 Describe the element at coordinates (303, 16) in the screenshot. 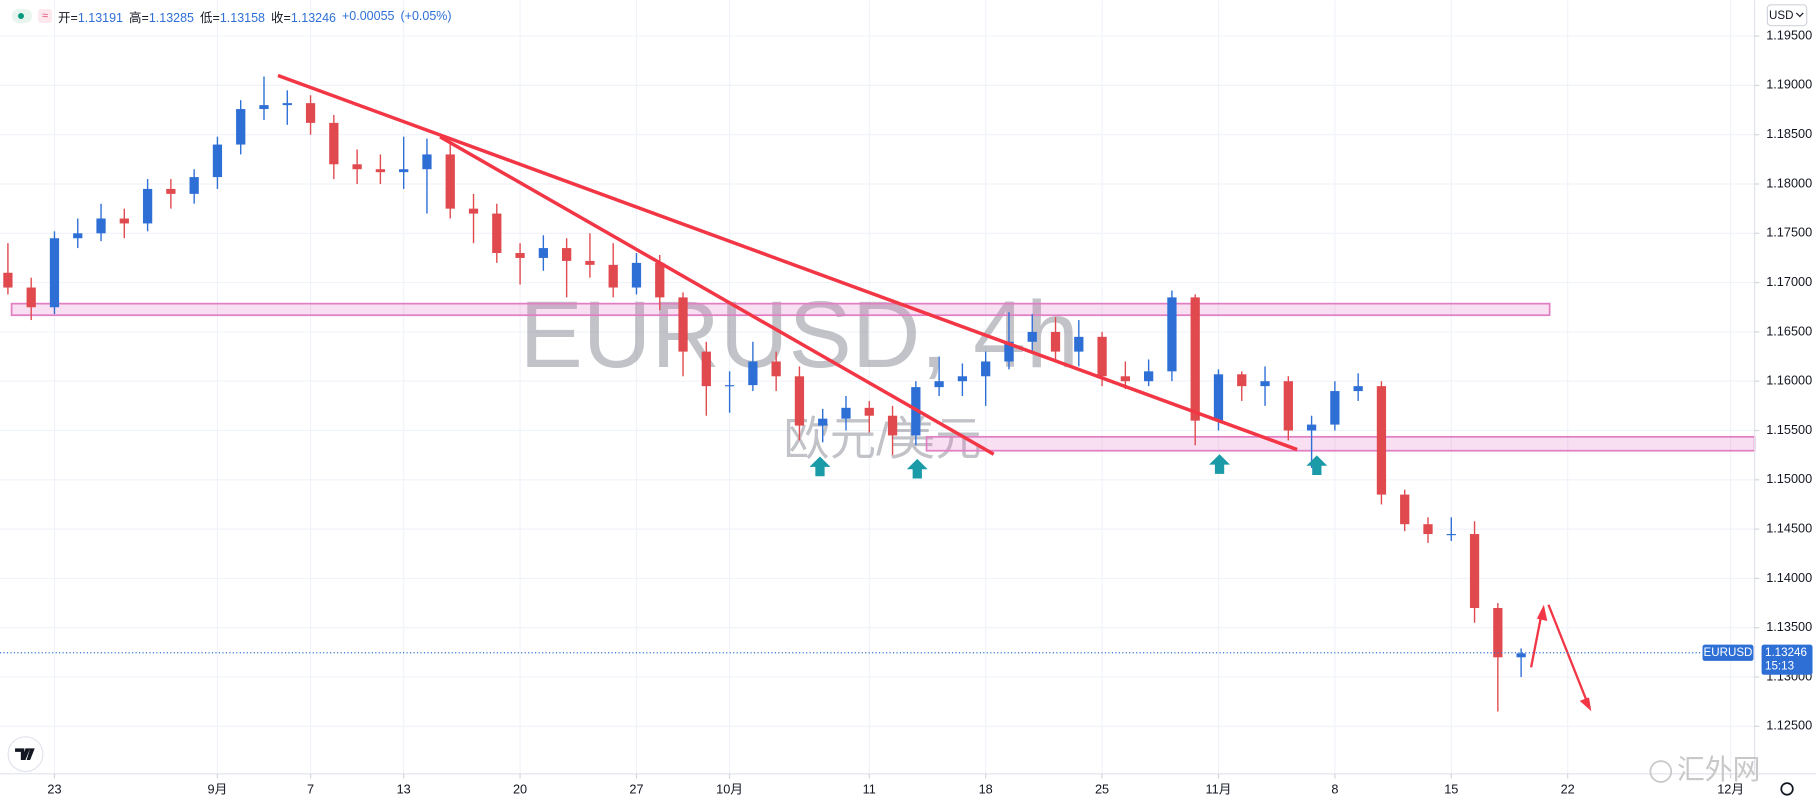

I see `ohlc-item: 收=1.13246` at that location.